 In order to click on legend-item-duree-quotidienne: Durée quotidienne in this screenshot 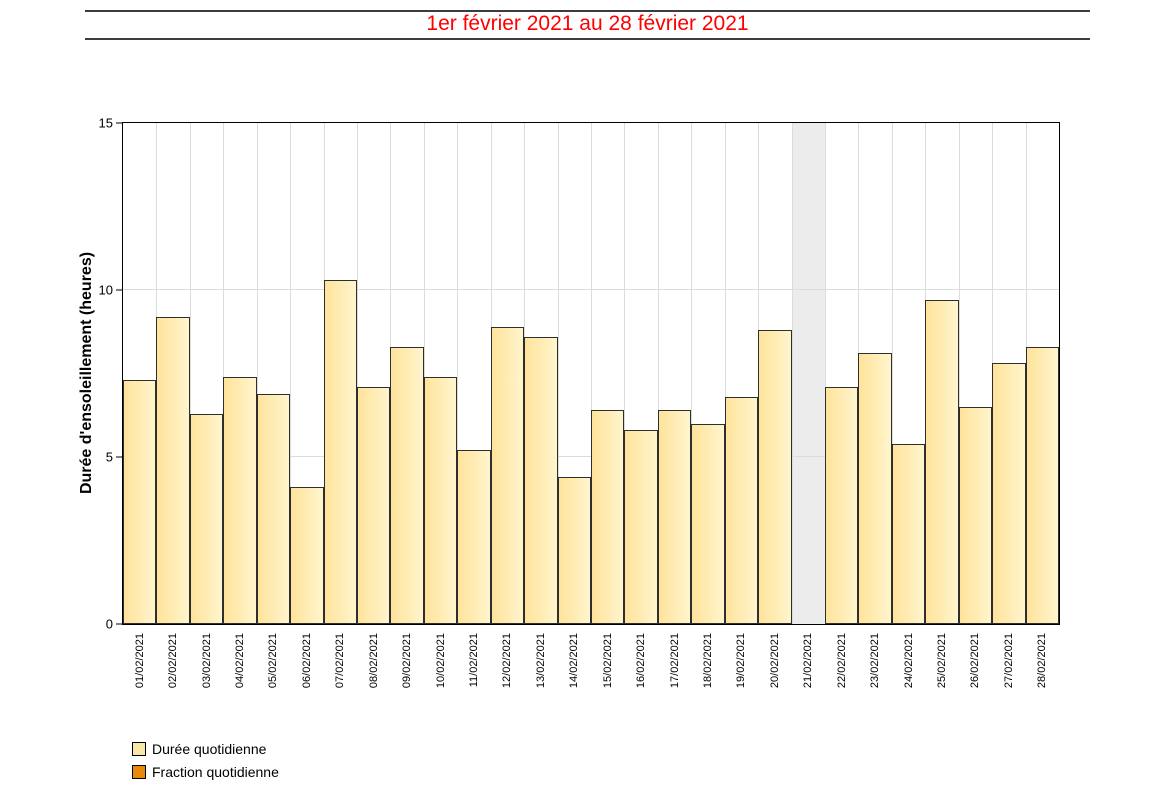, I will do `click(205, 749)`.